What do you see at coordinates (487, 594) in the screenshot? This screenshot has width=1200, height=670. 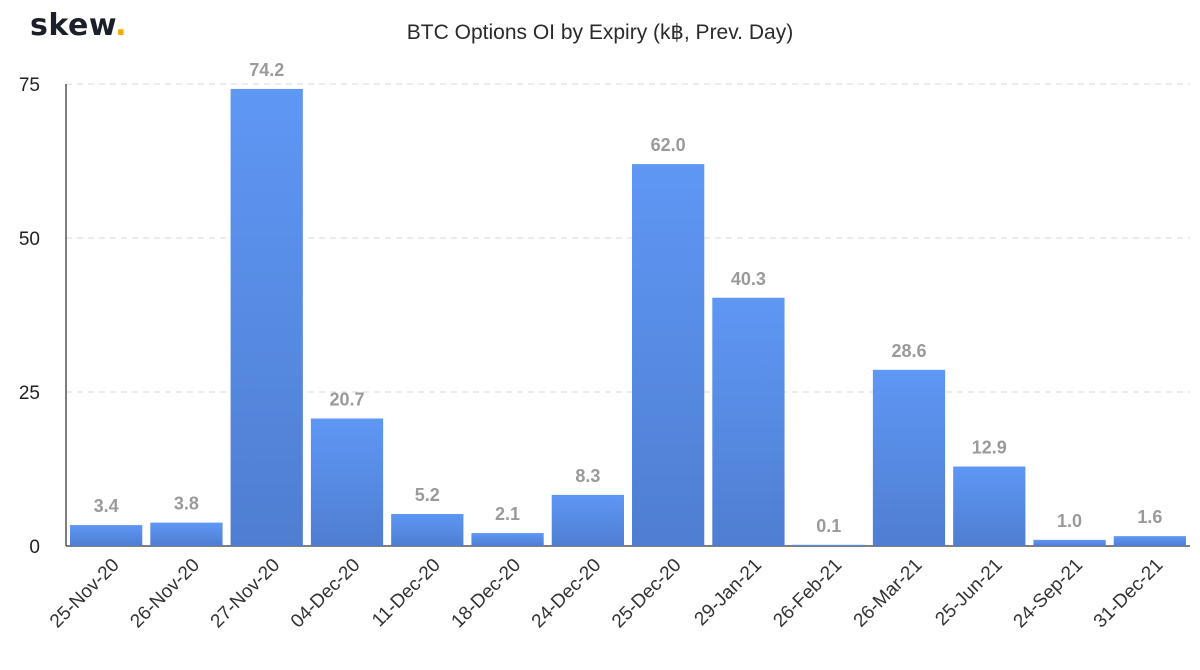 I see `x-tick-label: 18-Dec-20` at bounding box center [487, 594].